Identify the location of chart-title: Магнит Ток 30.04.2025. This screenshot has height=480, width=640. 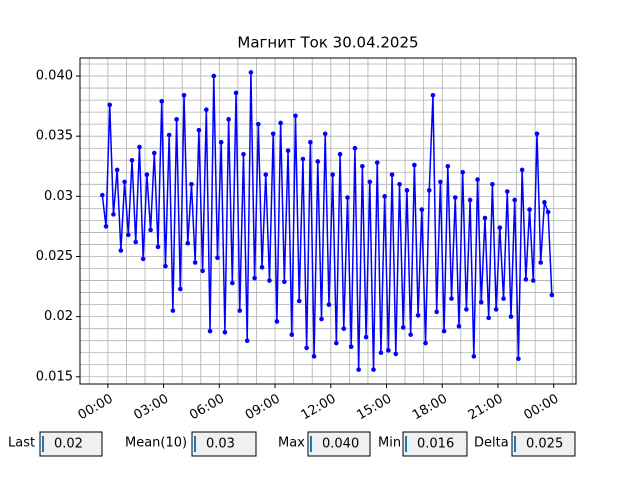
(327, 43).